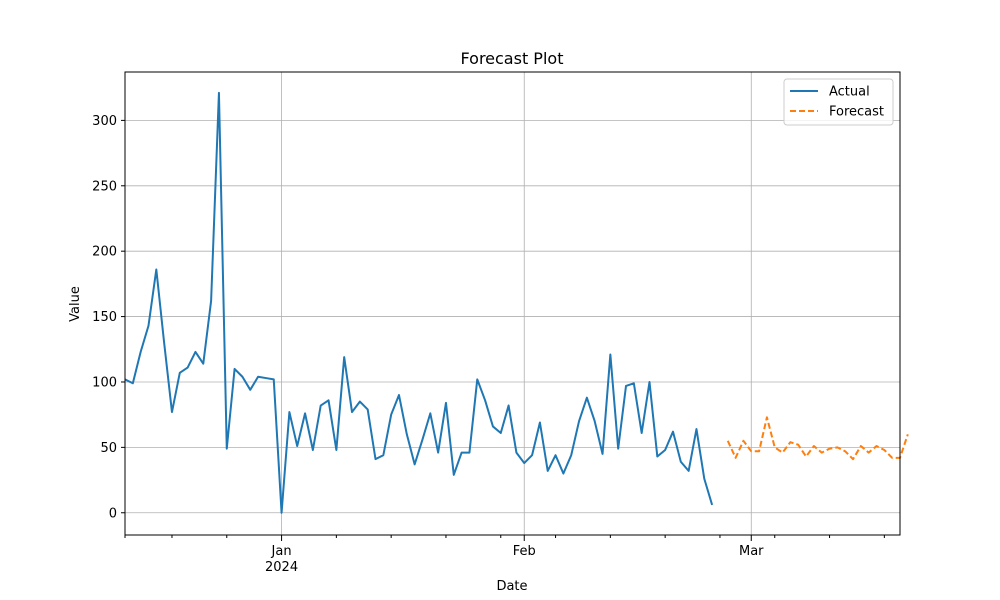 This screenshot has height=600, width=1000. What do you see at coordinates (511, 586) in the screenshot?
I see `x-axis-label: Date` at bounding box center [511, 586].